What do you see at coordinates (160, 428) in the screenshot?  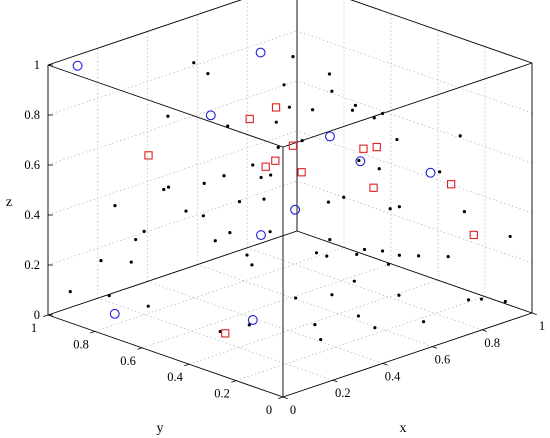 I see `y-axis-label: y` at bounding box center [160, 428].